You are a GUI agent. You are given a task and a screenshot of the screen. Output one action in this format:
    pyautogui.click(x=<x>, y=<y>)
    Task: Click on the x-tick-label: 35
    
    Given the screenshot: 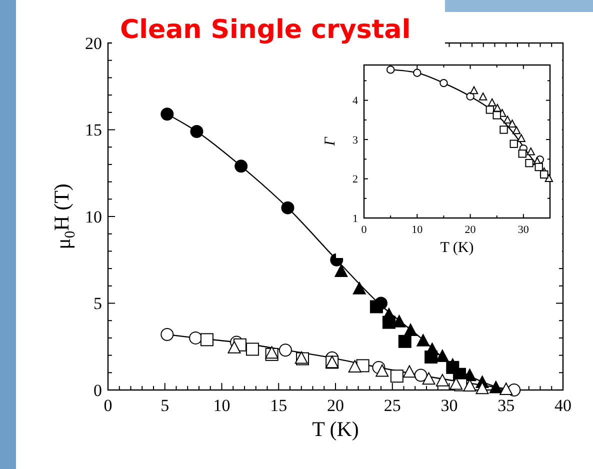 What is the action you would take?
    pyautogui.click(x=506, y=405)
    